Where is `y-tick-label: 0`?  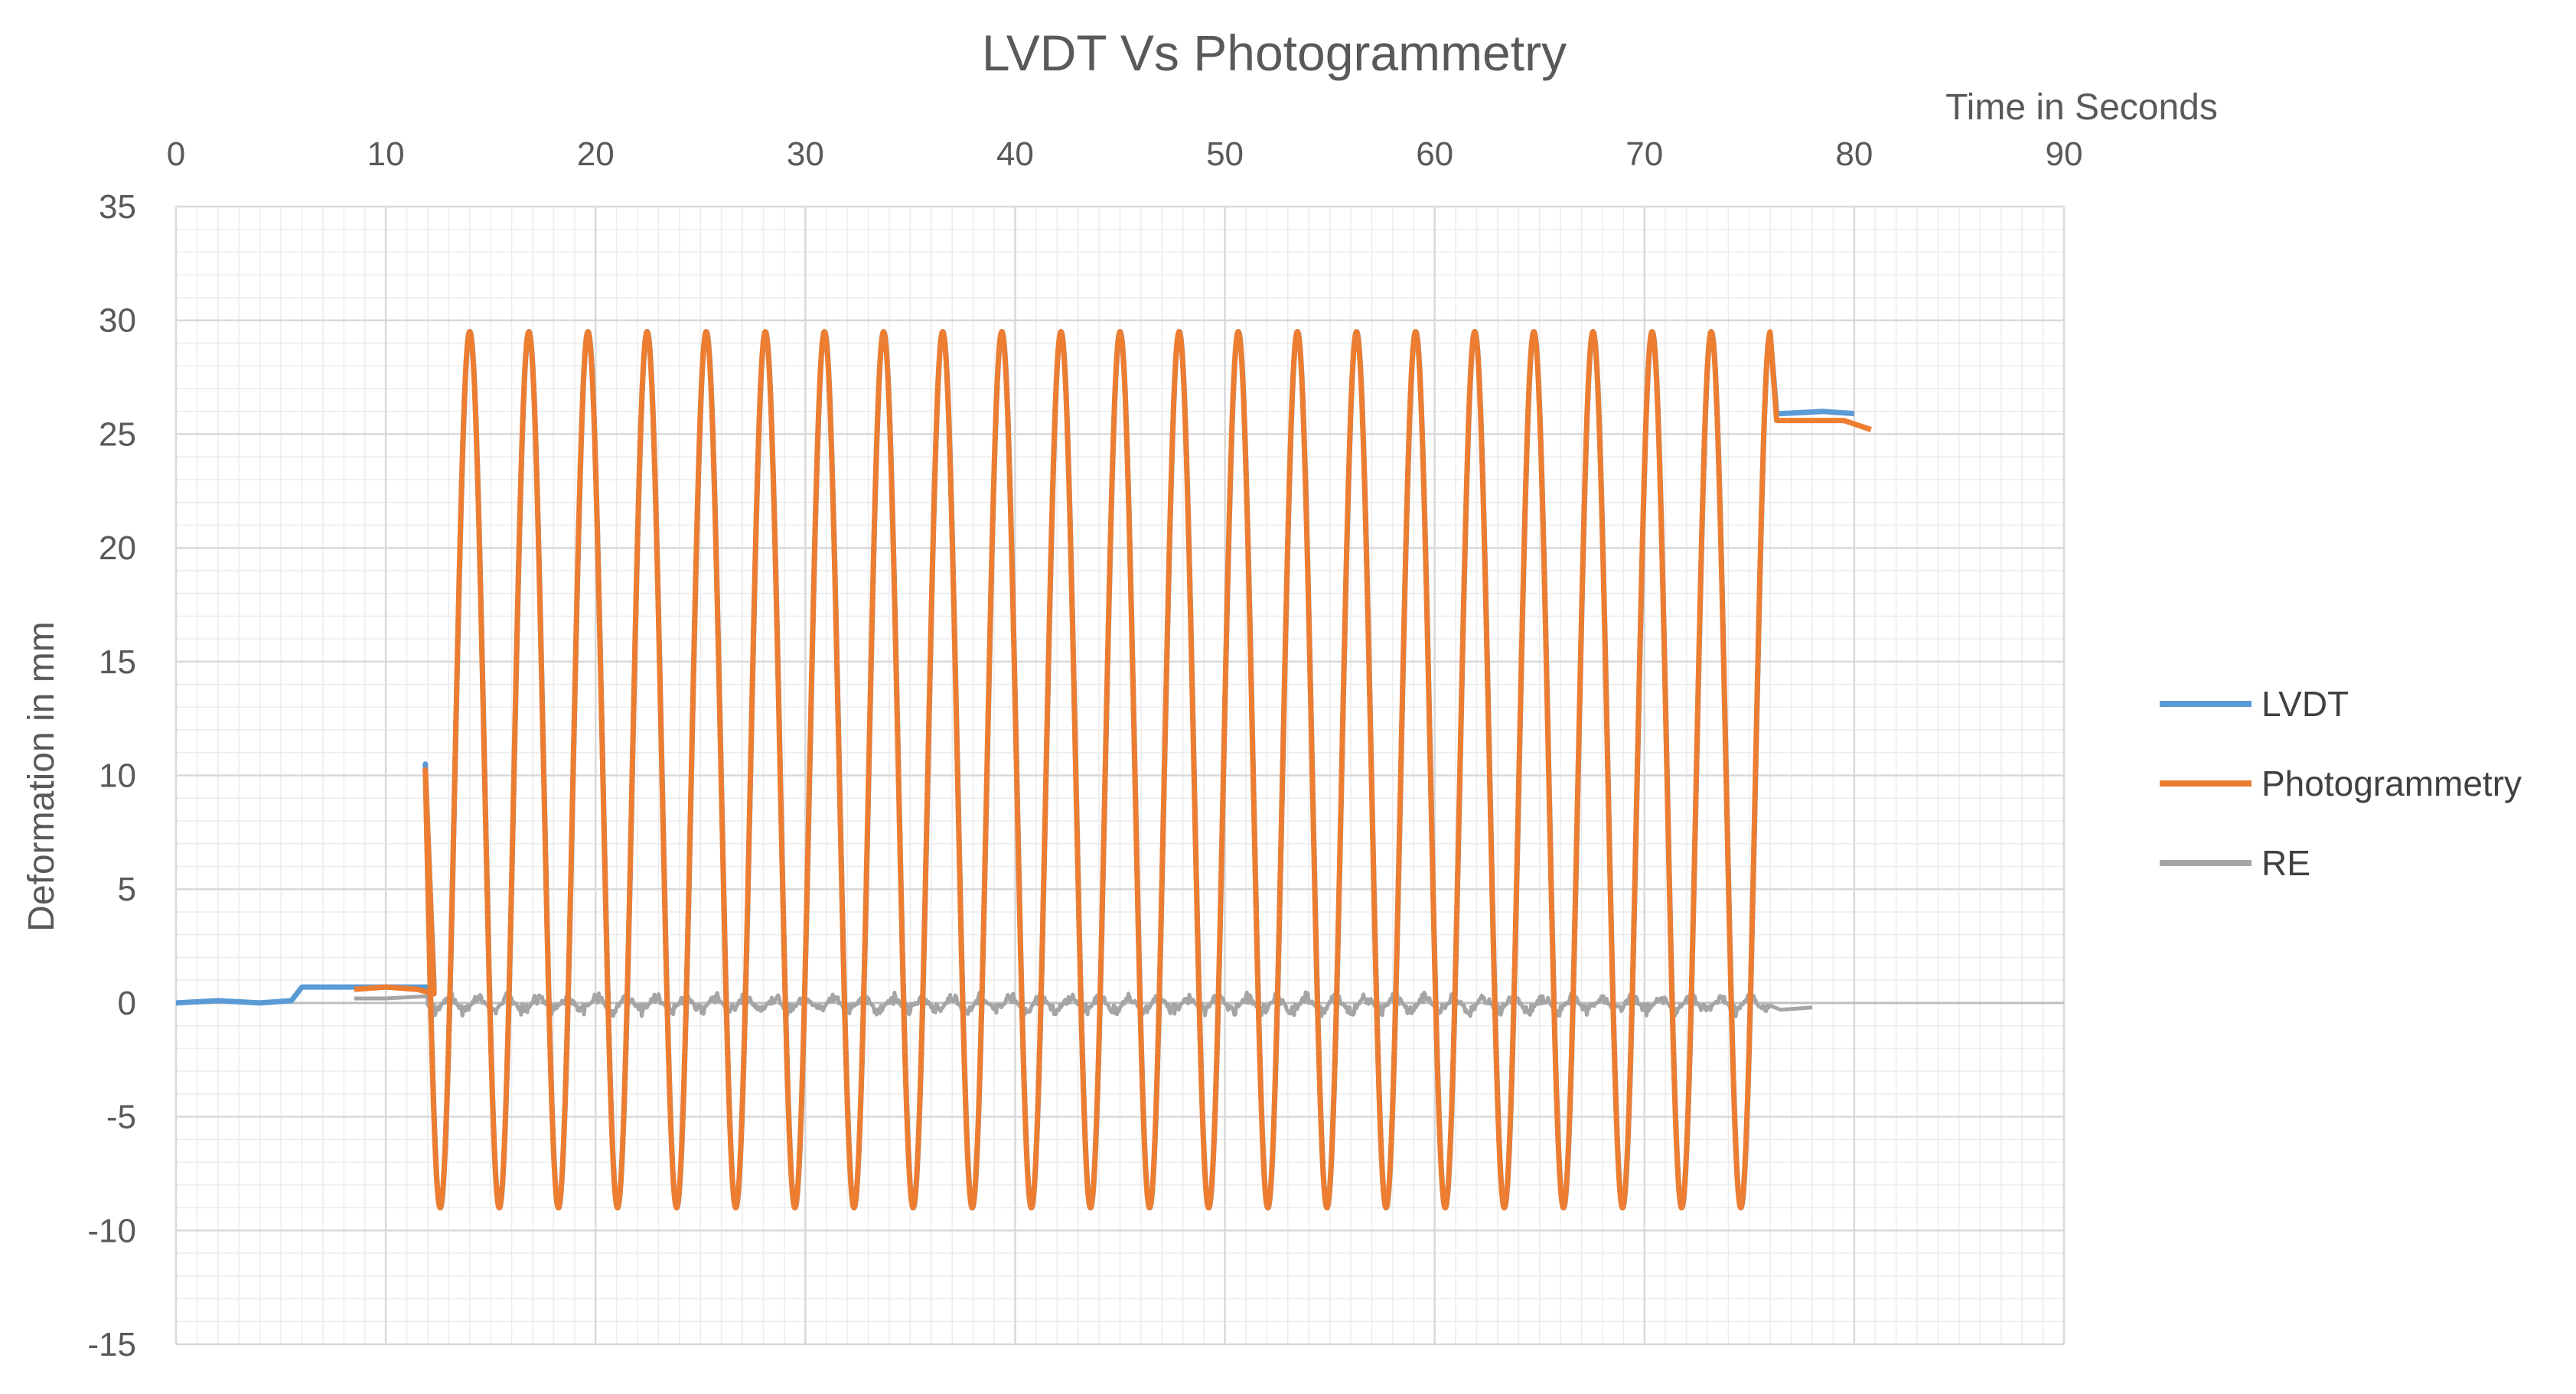 y-tick-label: 0 is located at coordinates (127, 1004).